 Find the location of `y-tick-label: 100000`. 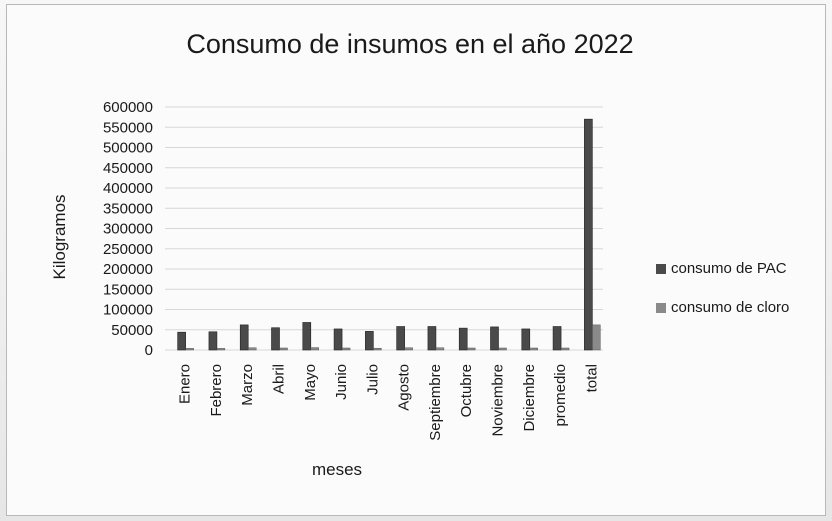

y-tick-label: 100000 is located at coordinates (128, 310).